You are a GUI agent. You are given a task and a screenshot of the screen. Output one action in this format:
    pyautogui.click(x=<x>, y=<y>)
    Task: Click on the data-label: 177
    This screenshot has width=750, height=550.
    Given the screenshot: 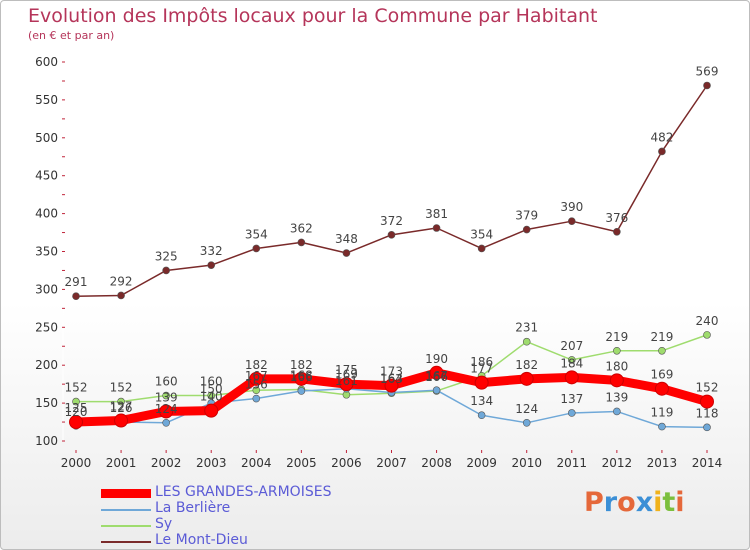 What is the action you would take?
    pyautogui.click(x=481, y=369)
    